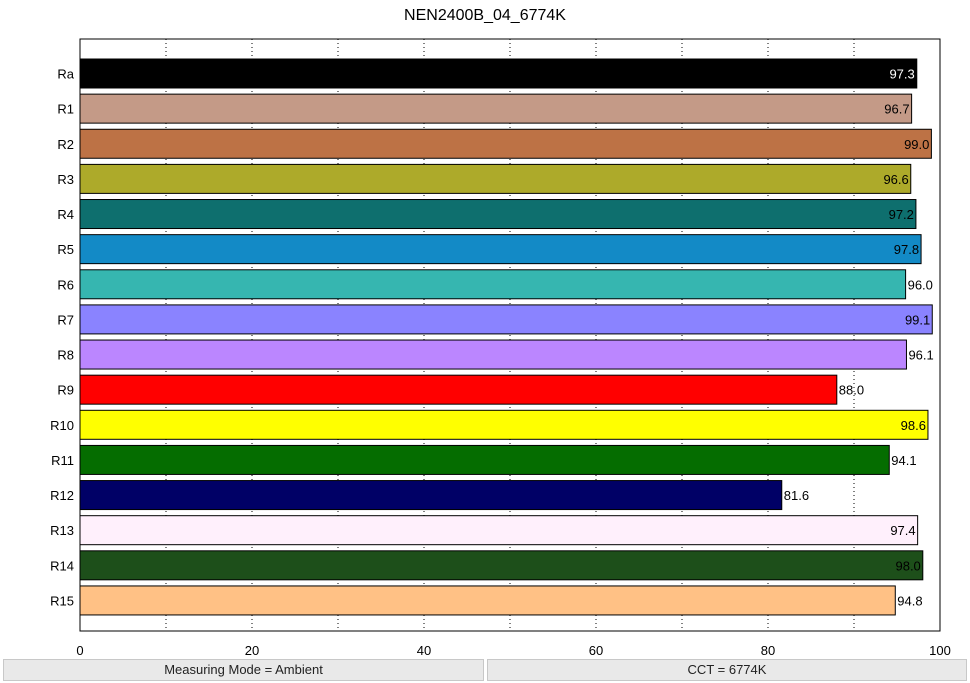 This screenshot has height=683, width=970. Describe the element at coordinates (485, 15) in the screenshot. I see `chart-title: NEN2400B_04_6774K` at that location.